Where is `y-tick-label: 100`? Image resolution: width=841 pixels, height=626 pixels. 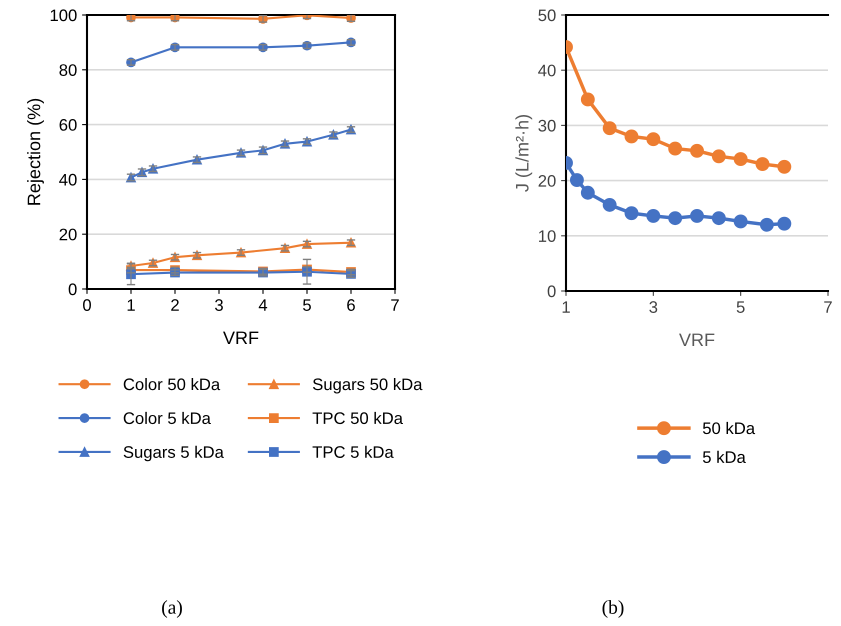
y-tick-label: 100 is located at coordinates (63, 15).